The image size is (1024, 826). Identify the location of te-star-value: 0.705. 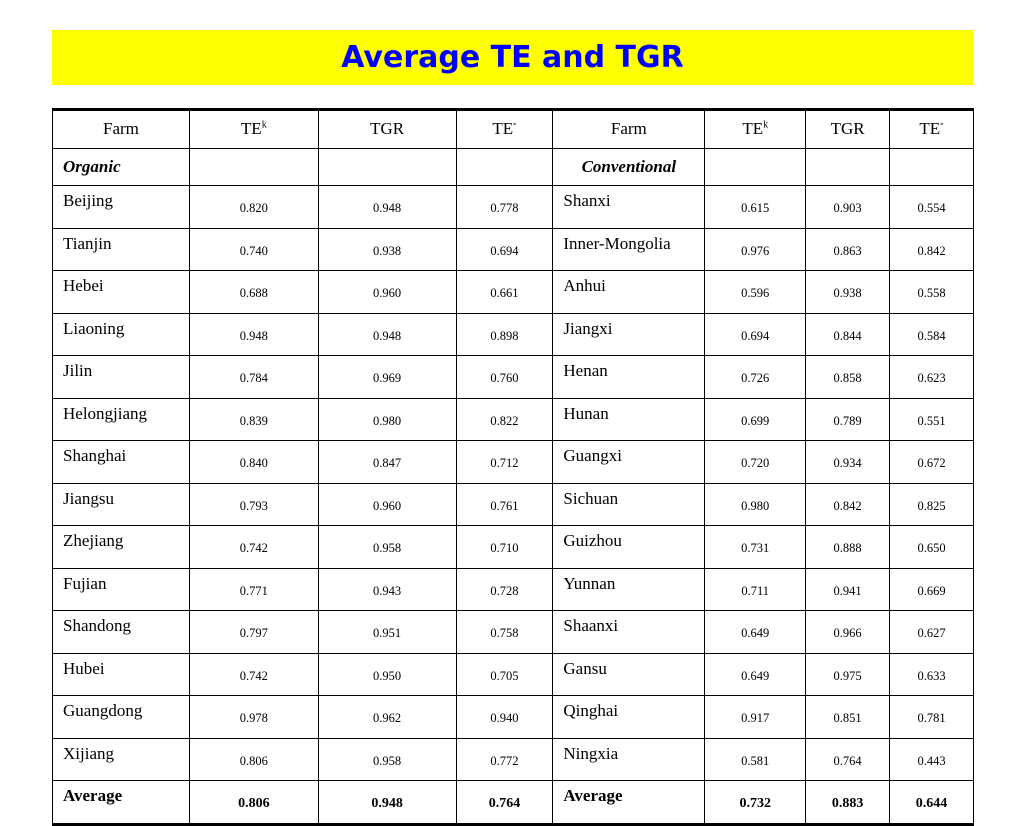
(504, 674).